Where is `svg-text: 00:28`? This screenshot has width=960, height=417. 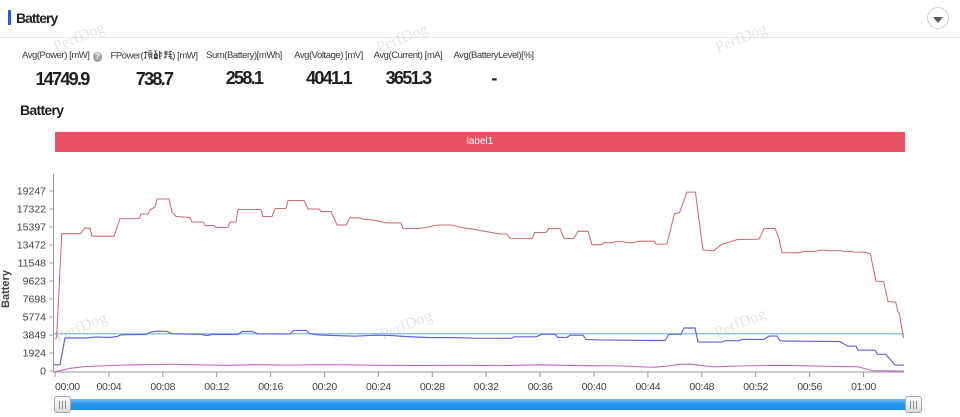 svg-text: 00:28 is located at coordinates (432, 387).